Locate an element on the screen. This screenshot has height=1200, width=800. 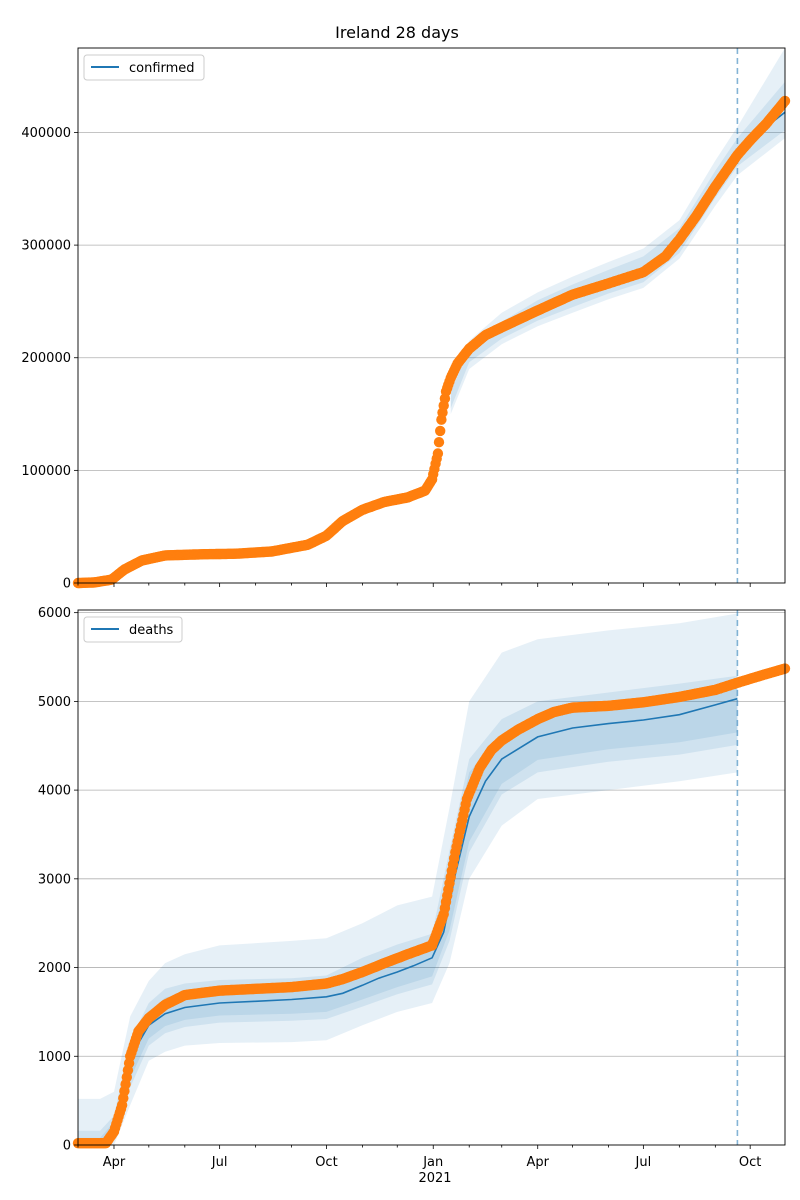
legend-label: confirmed is located at coordinates (162, 68).